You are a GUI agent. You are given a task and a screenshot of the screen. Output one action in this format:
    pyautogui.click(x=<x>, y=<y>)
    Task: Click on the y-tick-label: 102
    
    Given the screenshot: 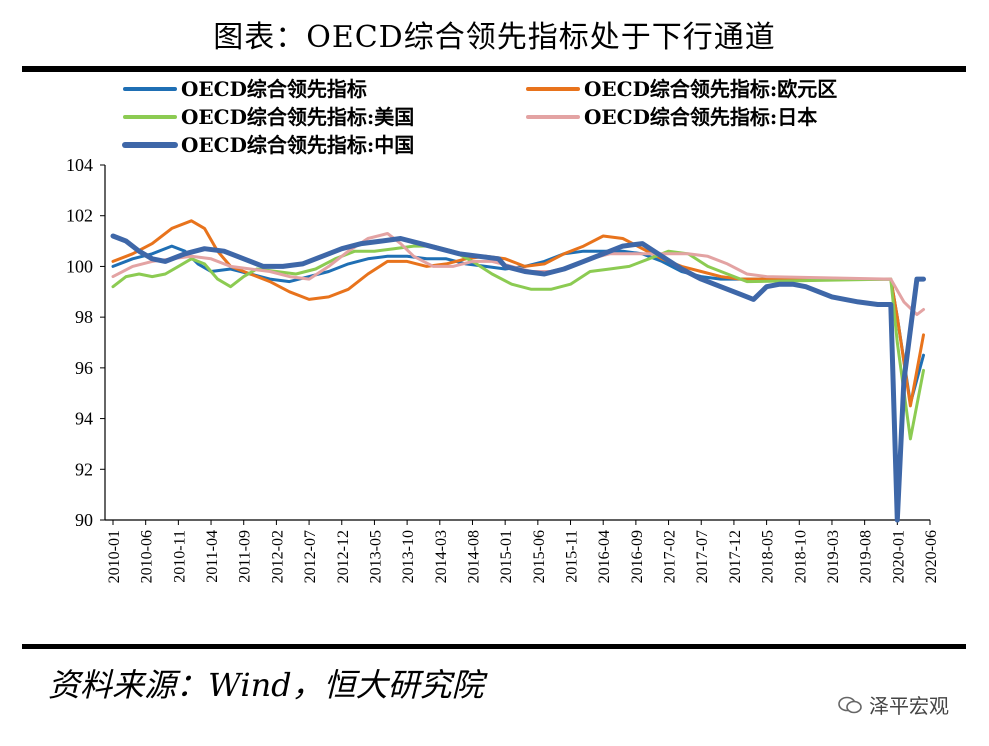 What is the action you would take?
    pyautogui.click(x=79, y=216)
    